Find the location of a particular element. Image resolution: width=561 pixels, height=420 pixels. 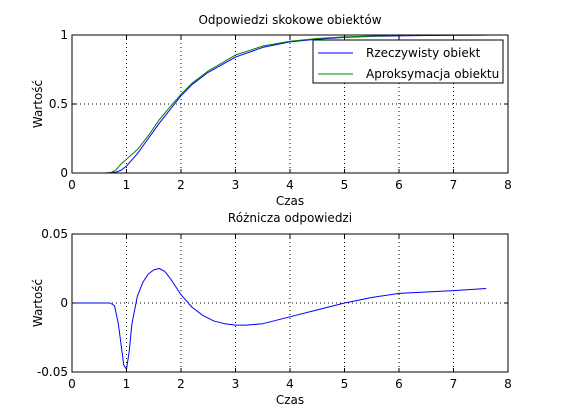

y-tick-label: 1 is located at coordinates (64, 35).